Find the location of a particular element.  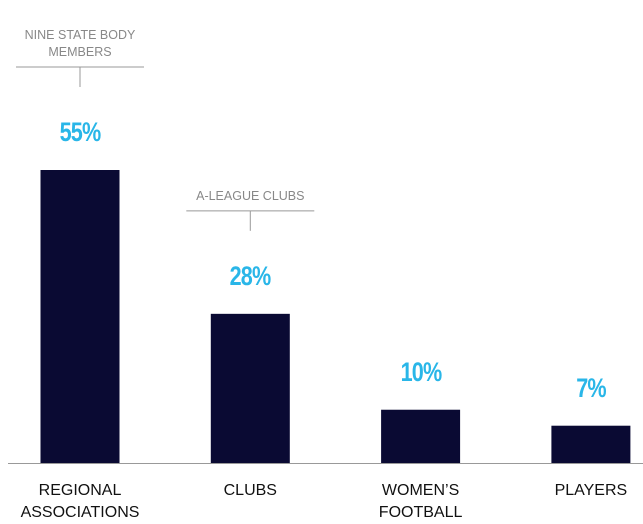

annotation: NINE STATE BODY MEMBERS is located at coordinates (80, 43).